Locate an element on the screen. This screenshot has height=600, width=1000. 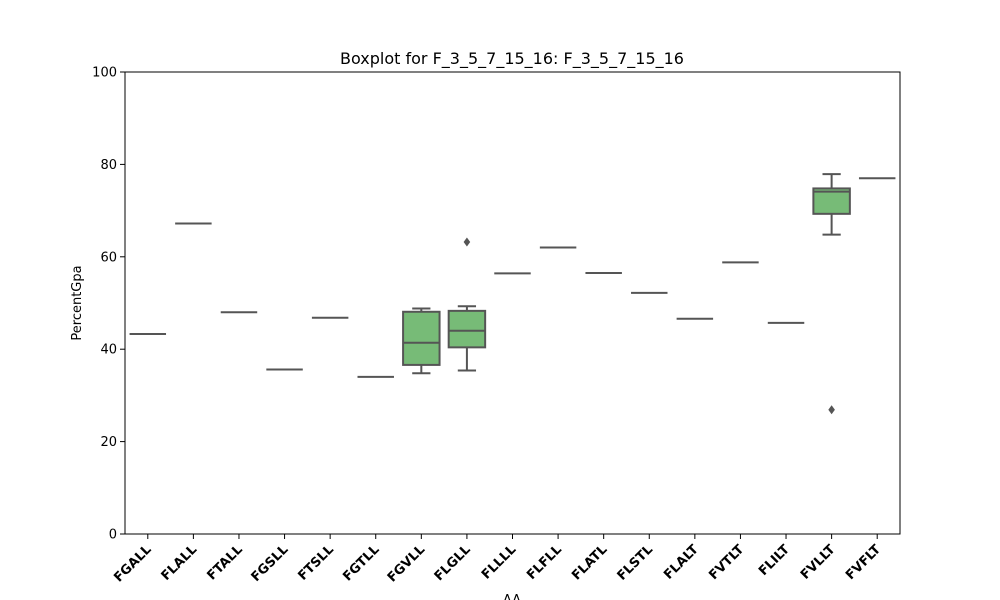
x-tick-label: FTALL is located at coordinates (225, 562).